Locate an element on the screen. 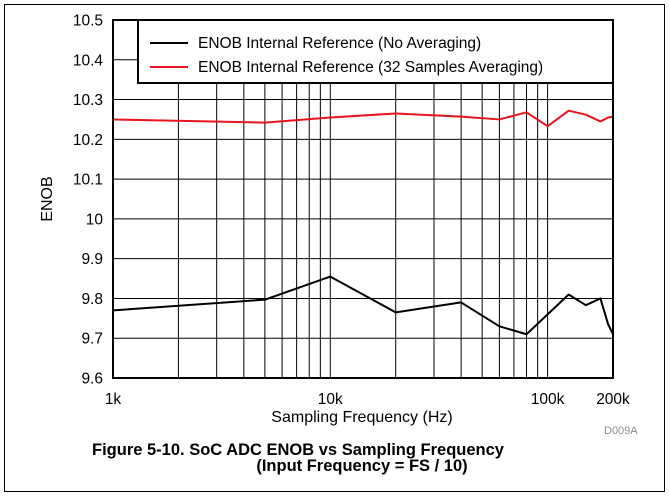 The width and height of the screenshot is (670, 496). y-tick-label-5: 10.1 is located at coordinates (88, 180).